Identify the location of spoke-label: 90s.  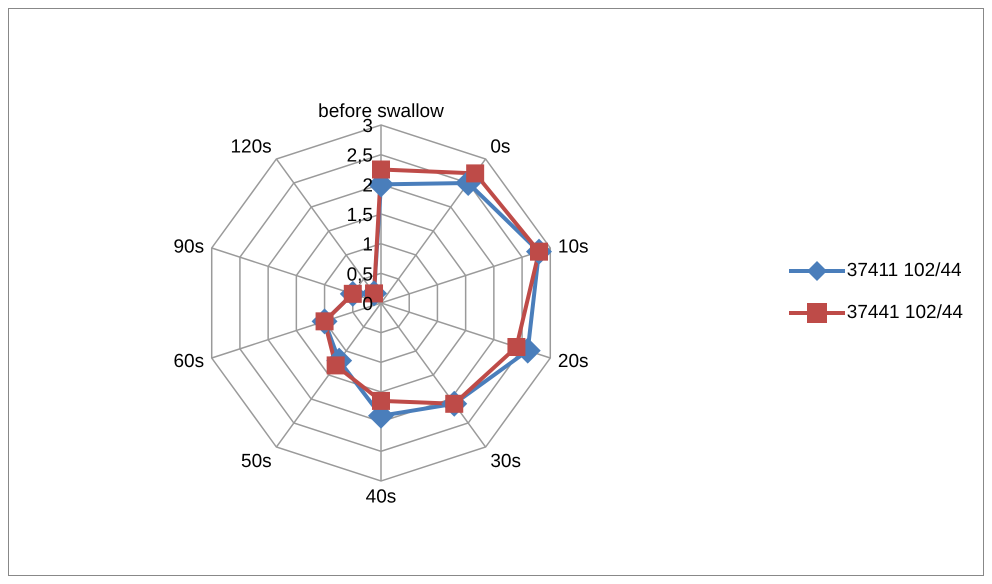
(188, 247).